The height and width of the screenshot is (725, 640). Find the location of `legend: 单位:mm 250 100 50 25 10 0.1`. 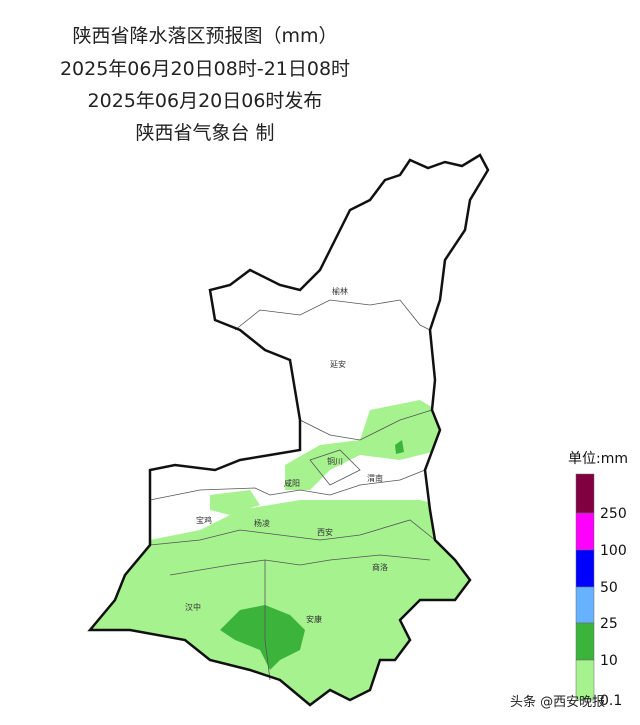

legend: 单位:mm 250 100 50 25 10 0.1 is located at coordinates (598, 580).